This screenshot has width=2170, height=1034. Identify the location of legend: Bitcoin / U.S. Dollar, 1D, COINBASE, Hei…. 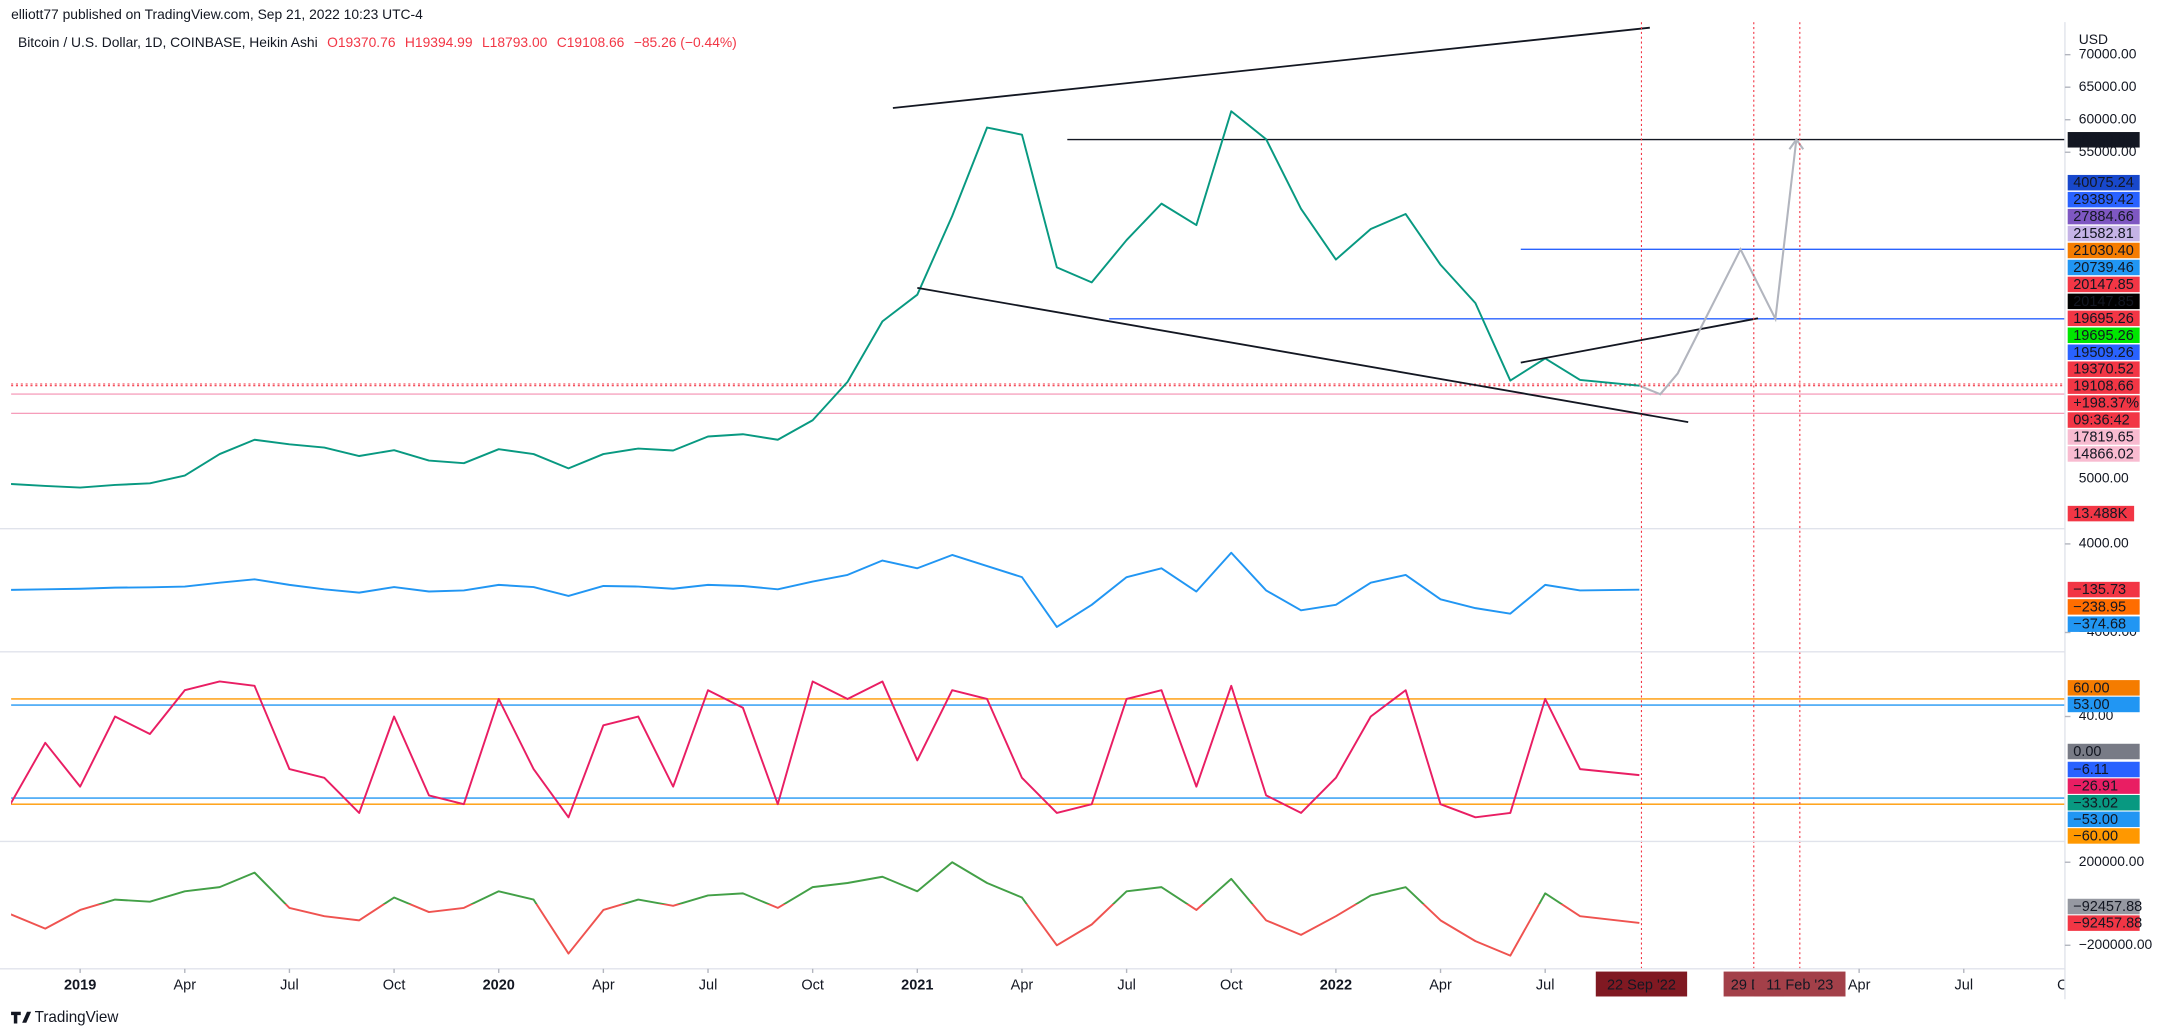
(377, 42).